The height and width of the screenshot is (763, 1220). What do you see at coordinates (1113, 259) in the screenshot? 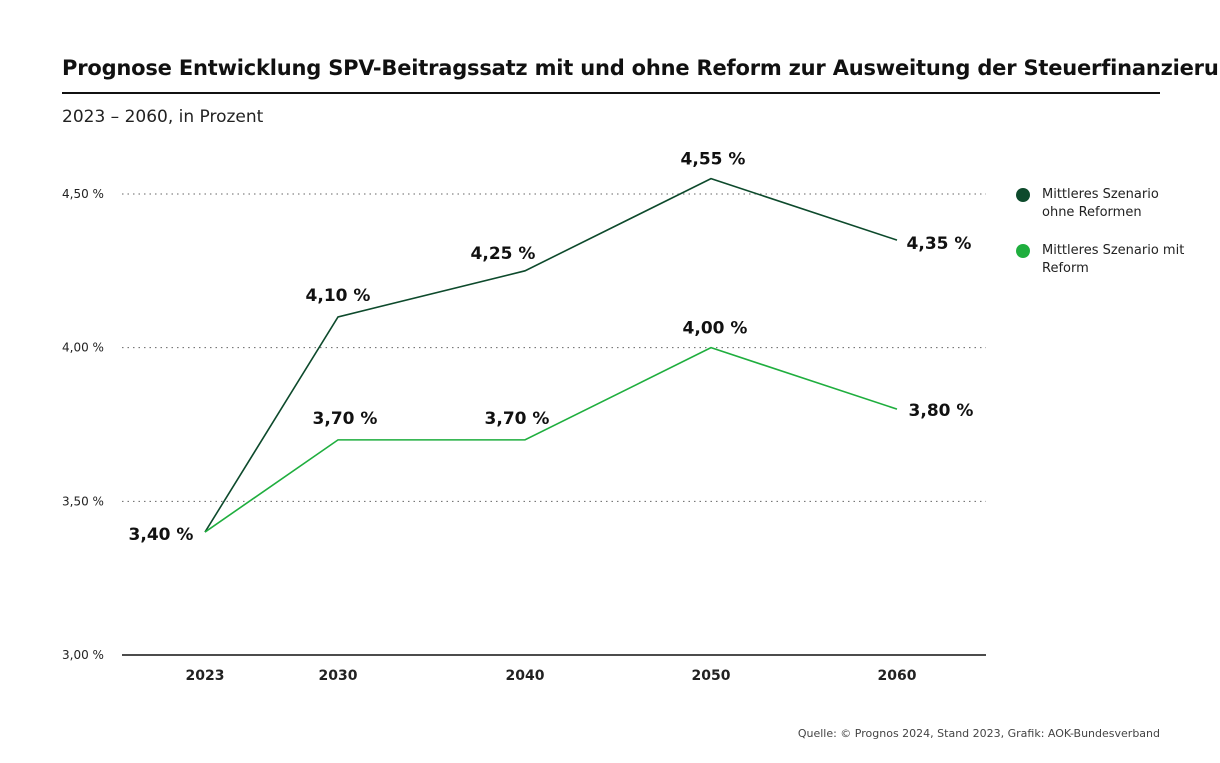
I see `legend-label: Mittleres Szenario mit Reform` at bounding box center [1113, 259].